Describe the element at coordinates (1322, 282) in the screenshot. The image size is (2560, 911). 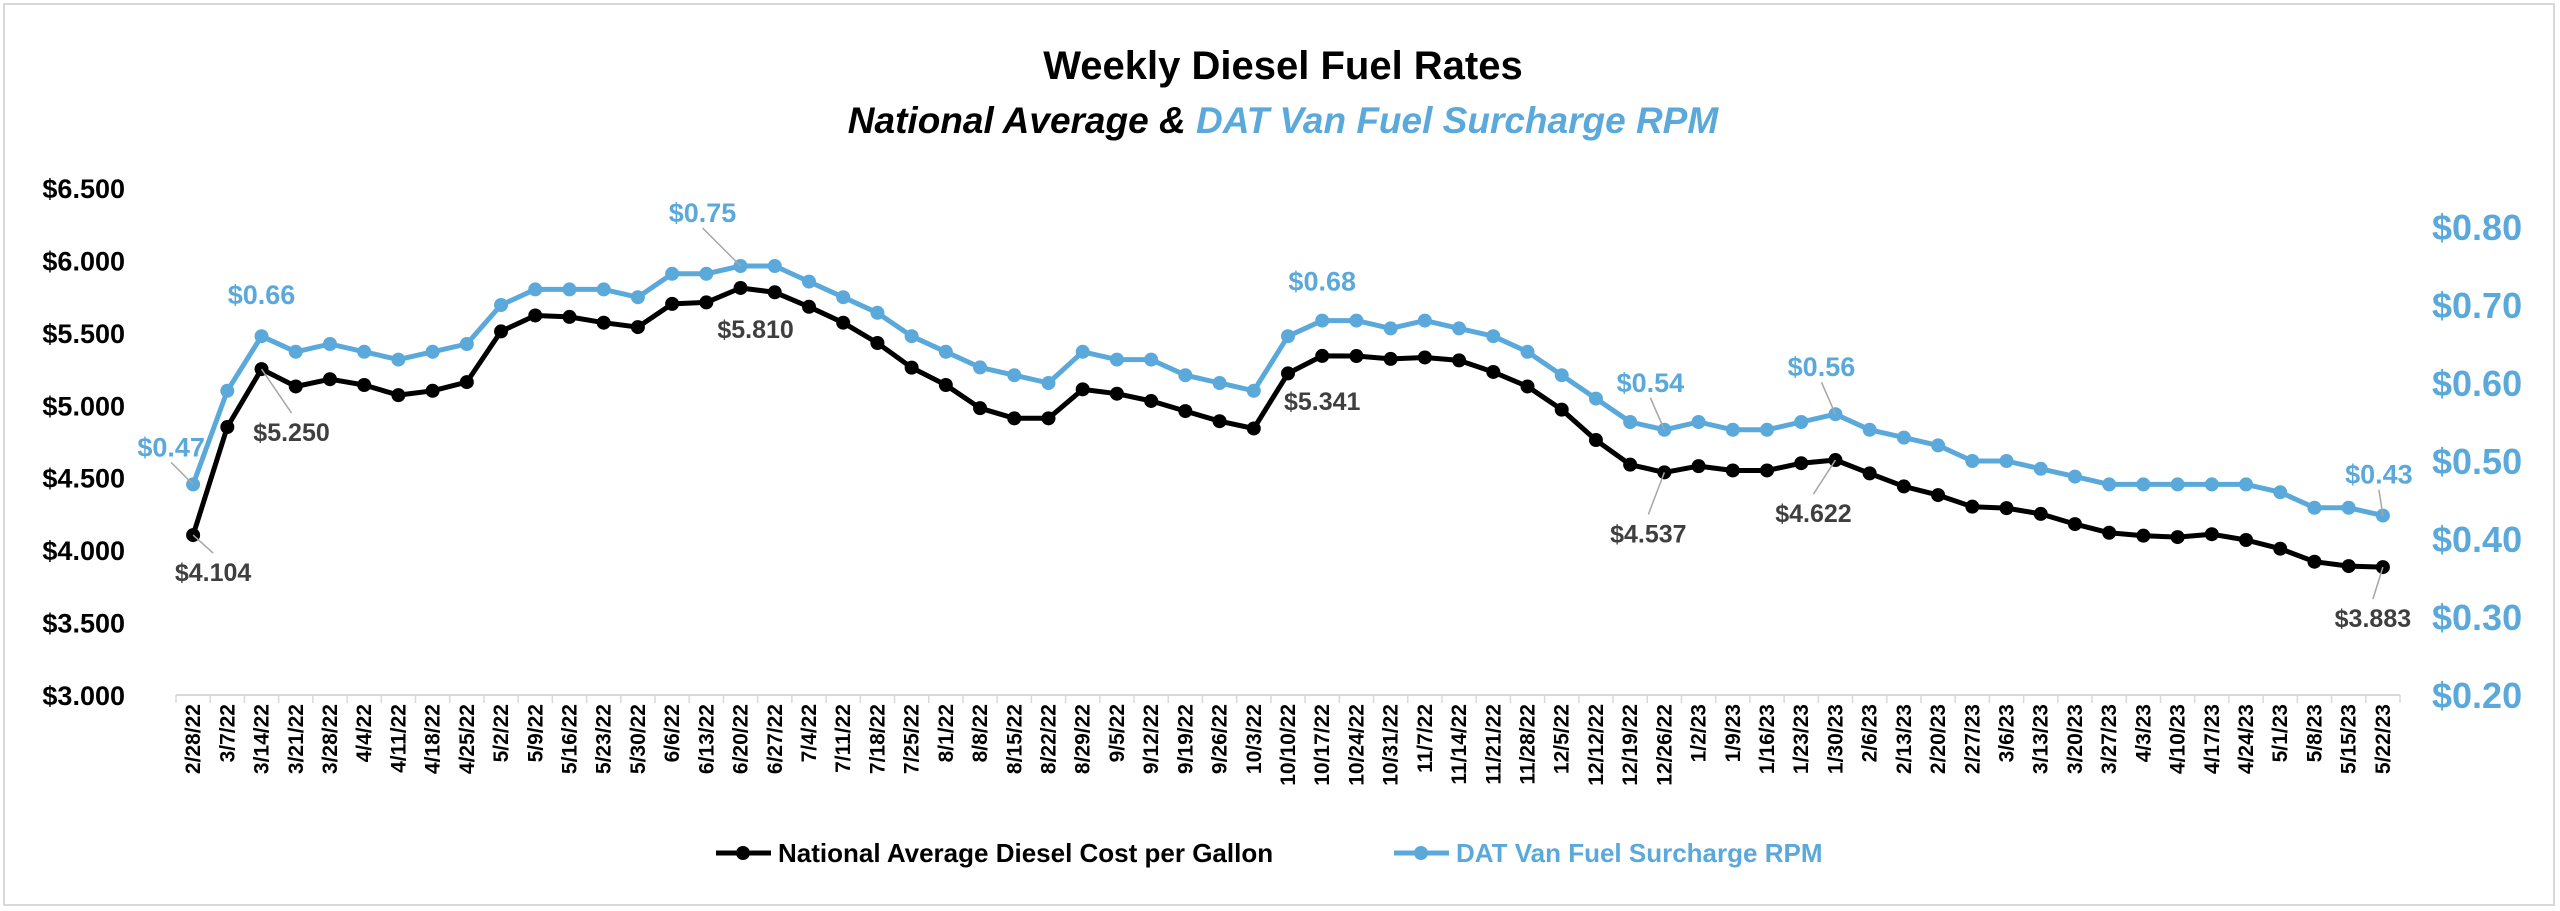
I see `data-label-dat-surcharge: $0.68` at that location.